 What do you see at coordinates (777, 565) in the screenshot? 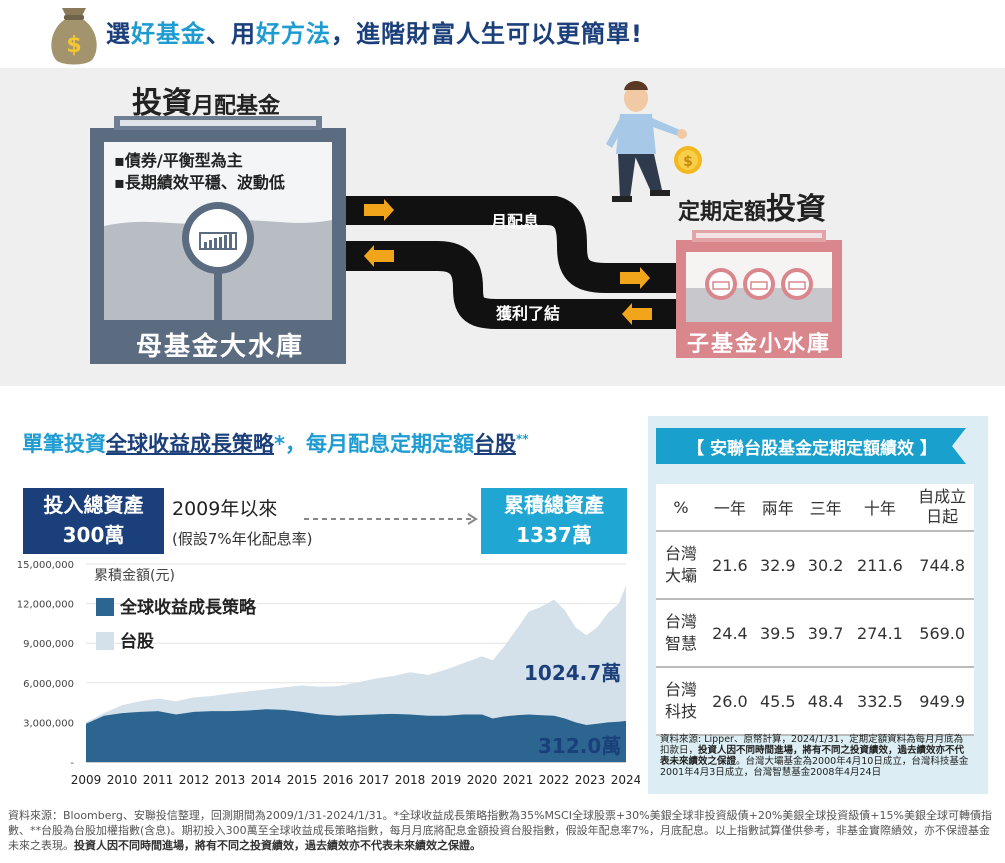
I see `table-cell: 32.9` at bounding box center [777, 565].